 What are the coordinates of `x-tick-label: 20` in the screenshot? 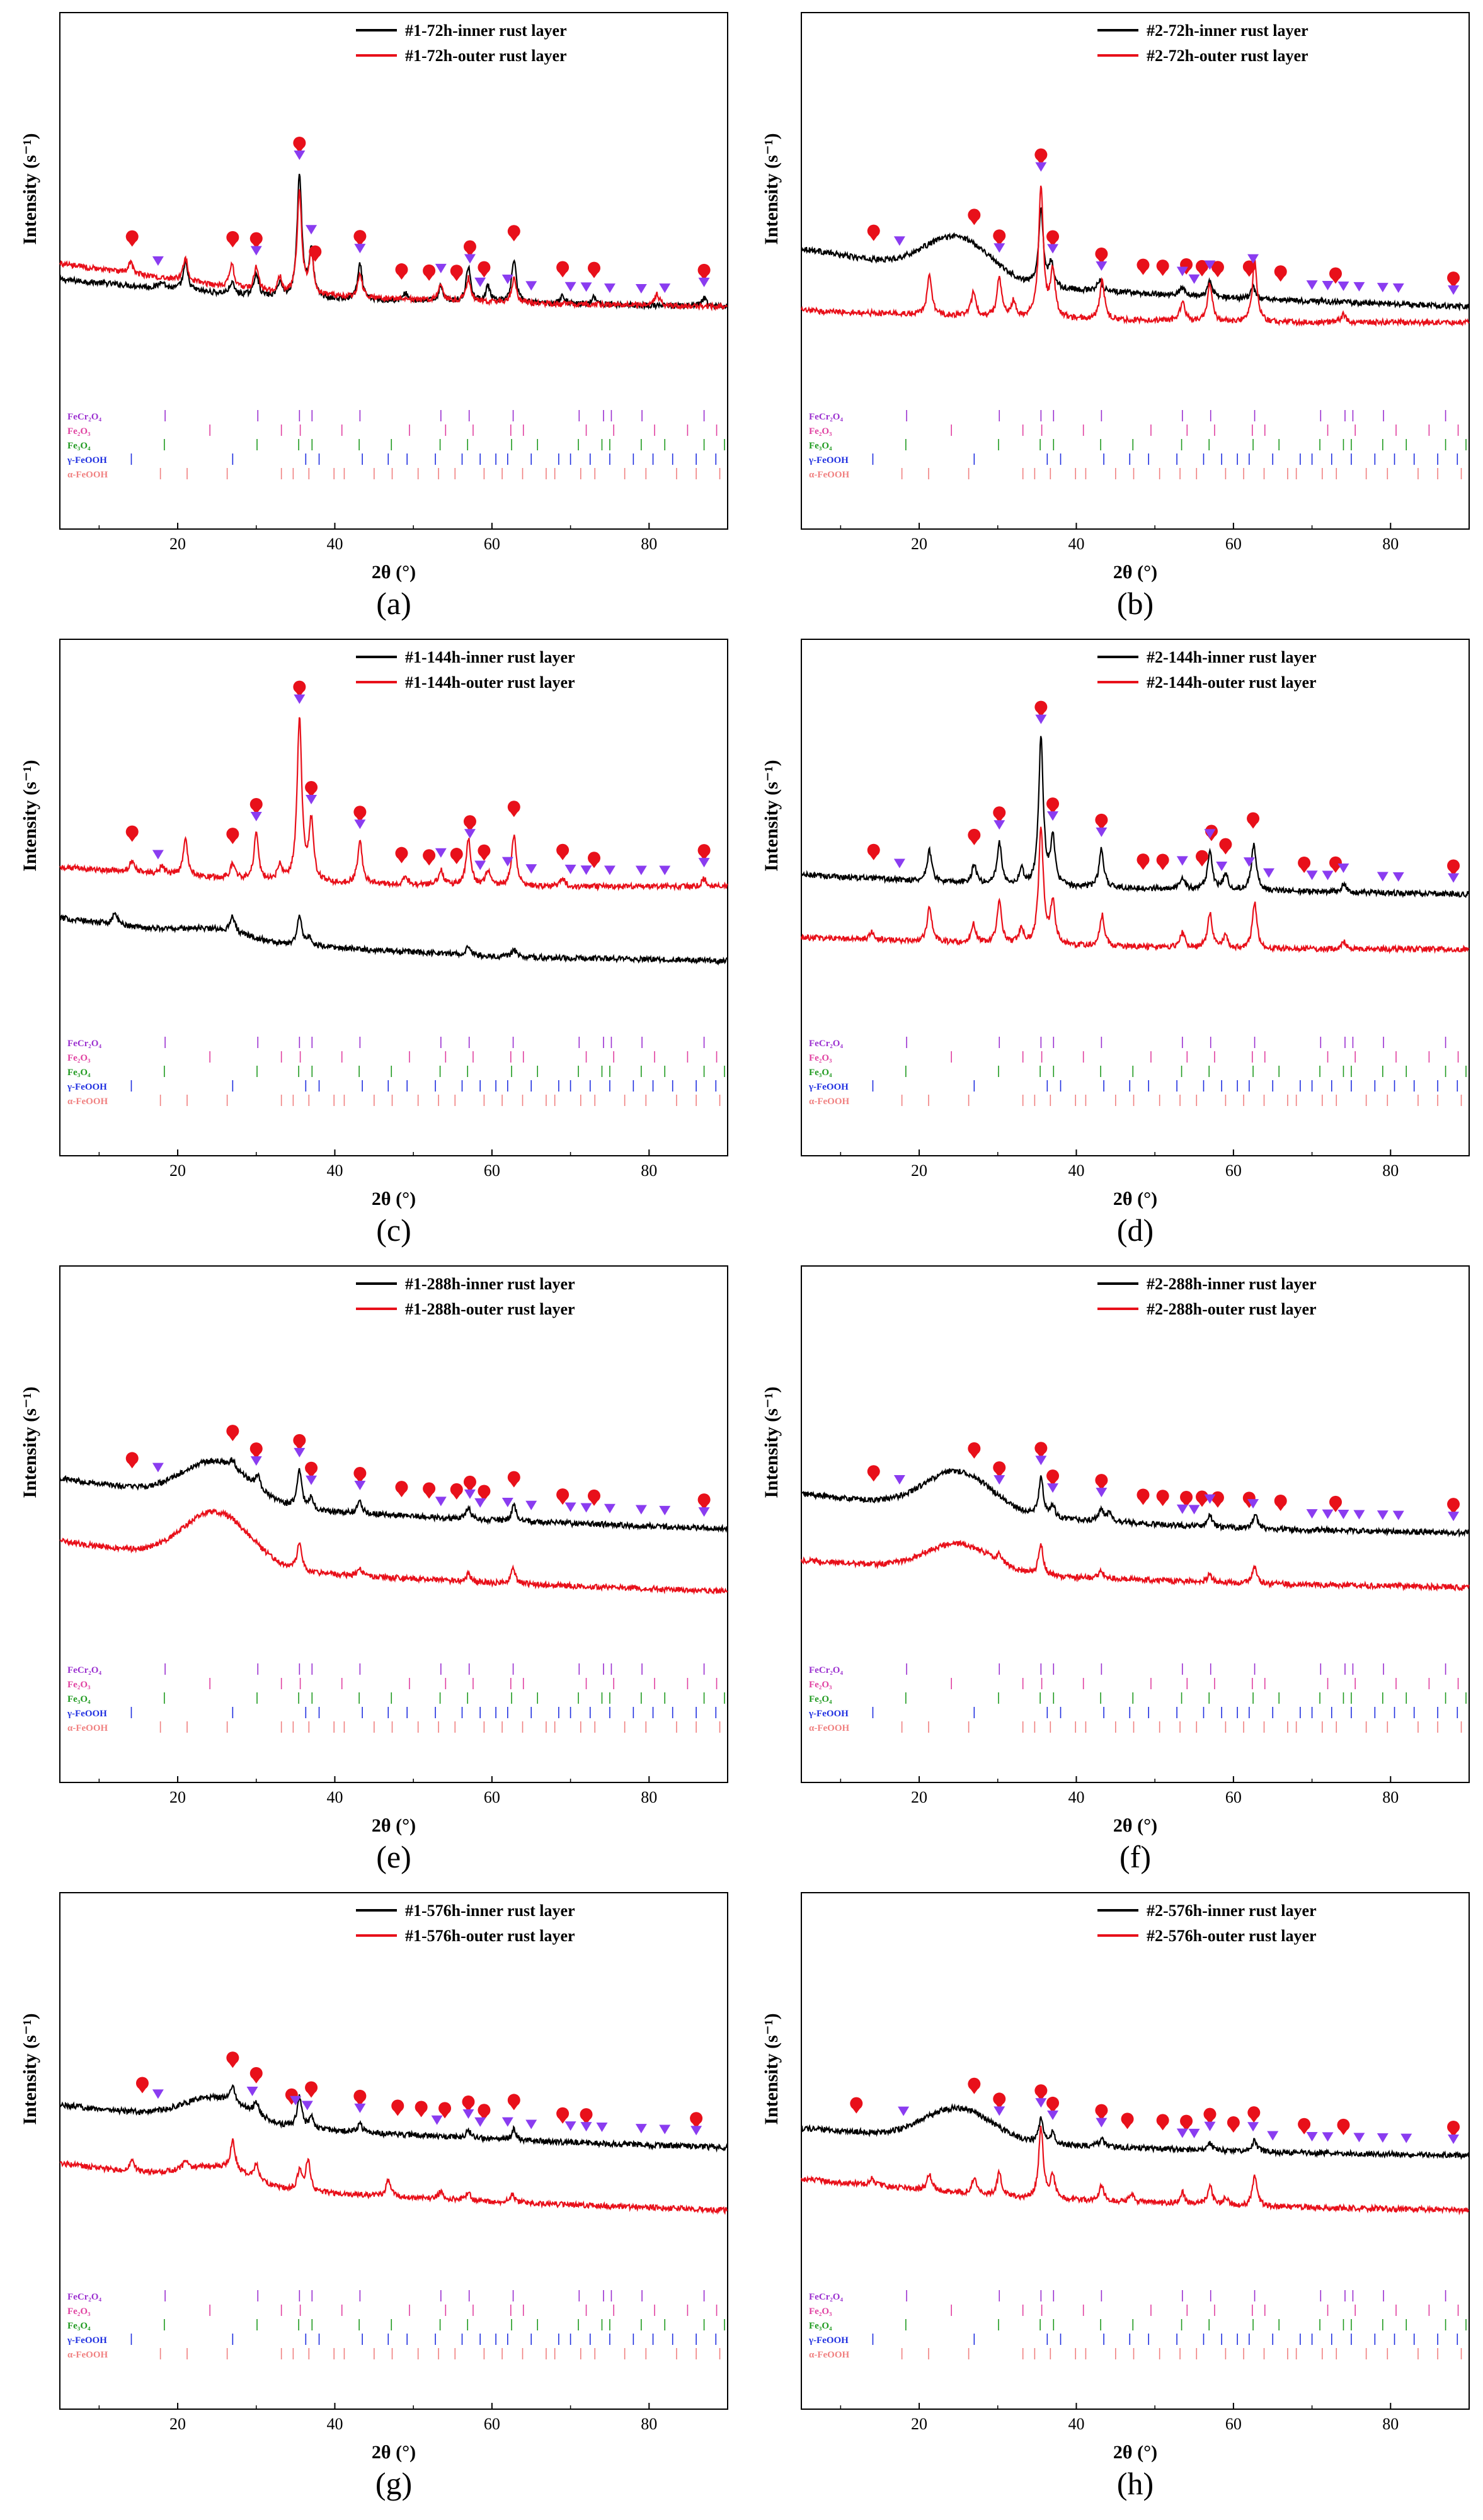 It's located at (919, 1797).